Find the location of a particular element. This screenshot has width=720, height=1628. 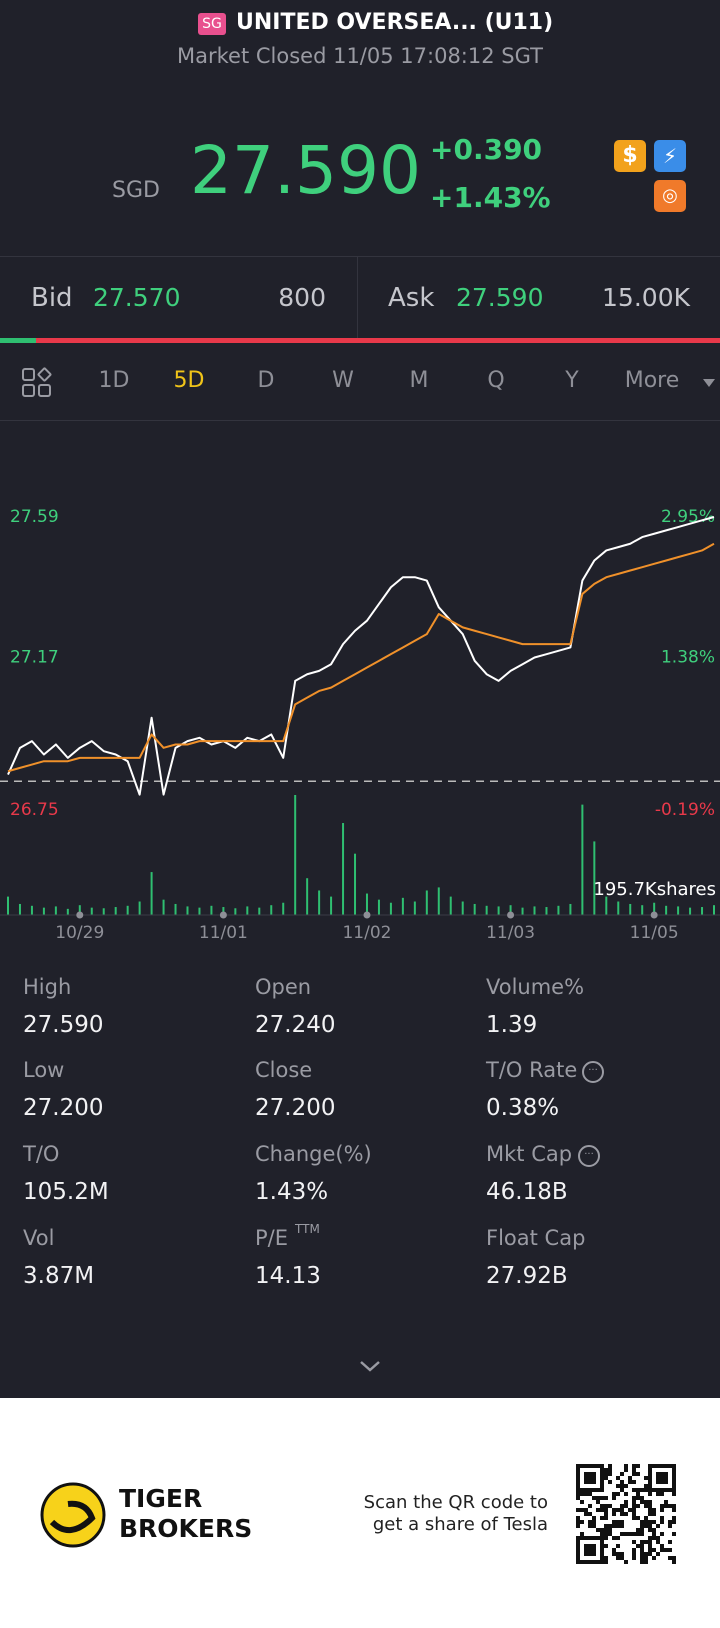

stat-label: Volume% is located at coordinates (535, 987).